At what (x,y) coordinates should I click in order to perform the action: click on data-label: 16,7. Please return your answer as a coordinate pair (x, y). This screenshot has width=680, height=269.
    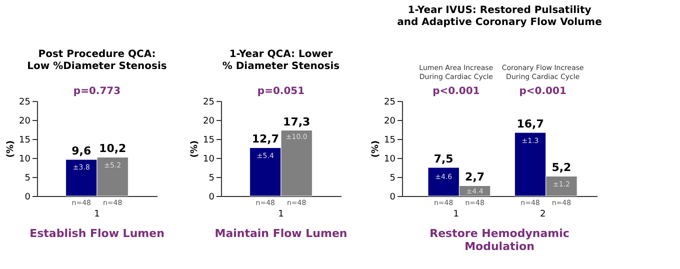
    Looking at the image, I should click on (530, 124).